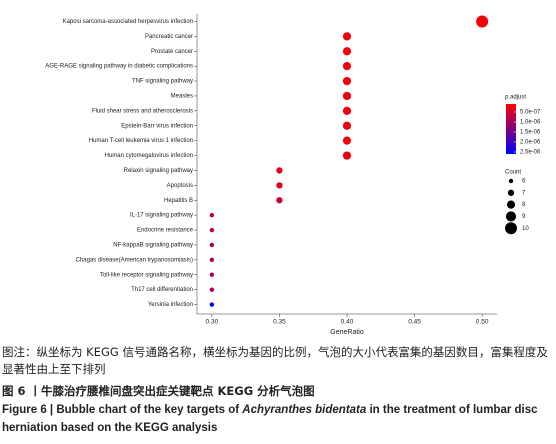 The image size is (556, 444). I want to click on size-tick-label: 10, so click(525, 229).